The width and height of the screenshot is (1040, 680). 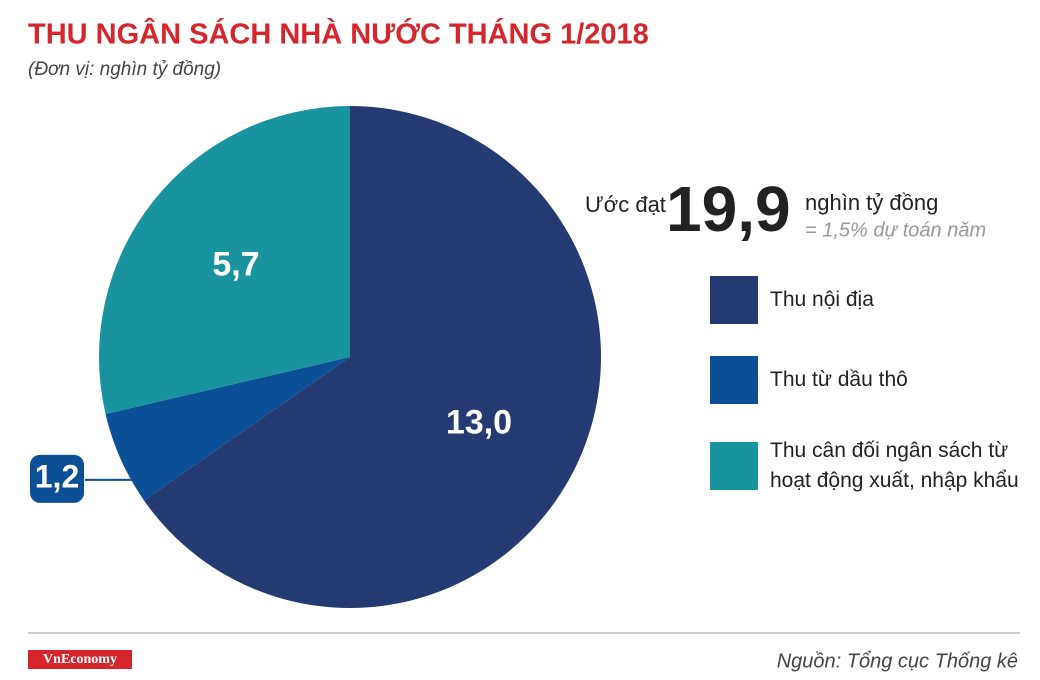 I want to click on callout-box, so click(x=57, y=478).